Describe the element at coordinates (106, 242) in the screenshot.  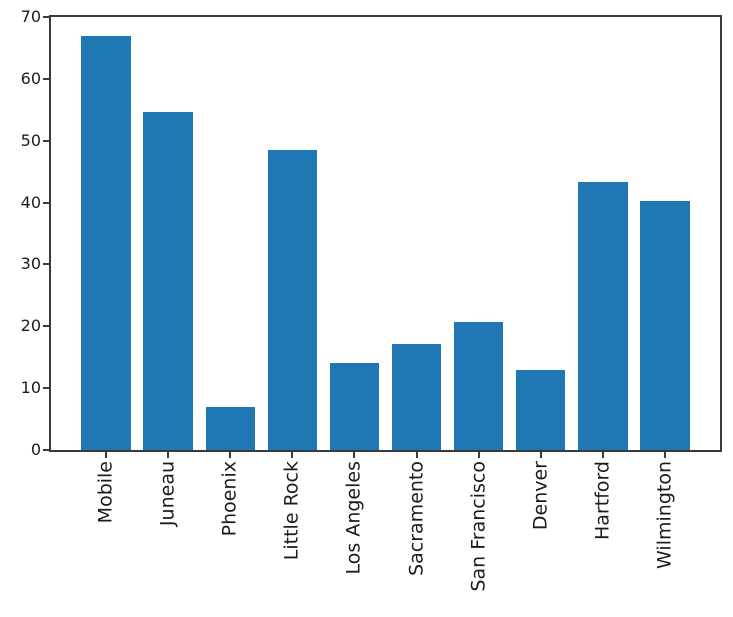
I see `bar-mobile` at that location.